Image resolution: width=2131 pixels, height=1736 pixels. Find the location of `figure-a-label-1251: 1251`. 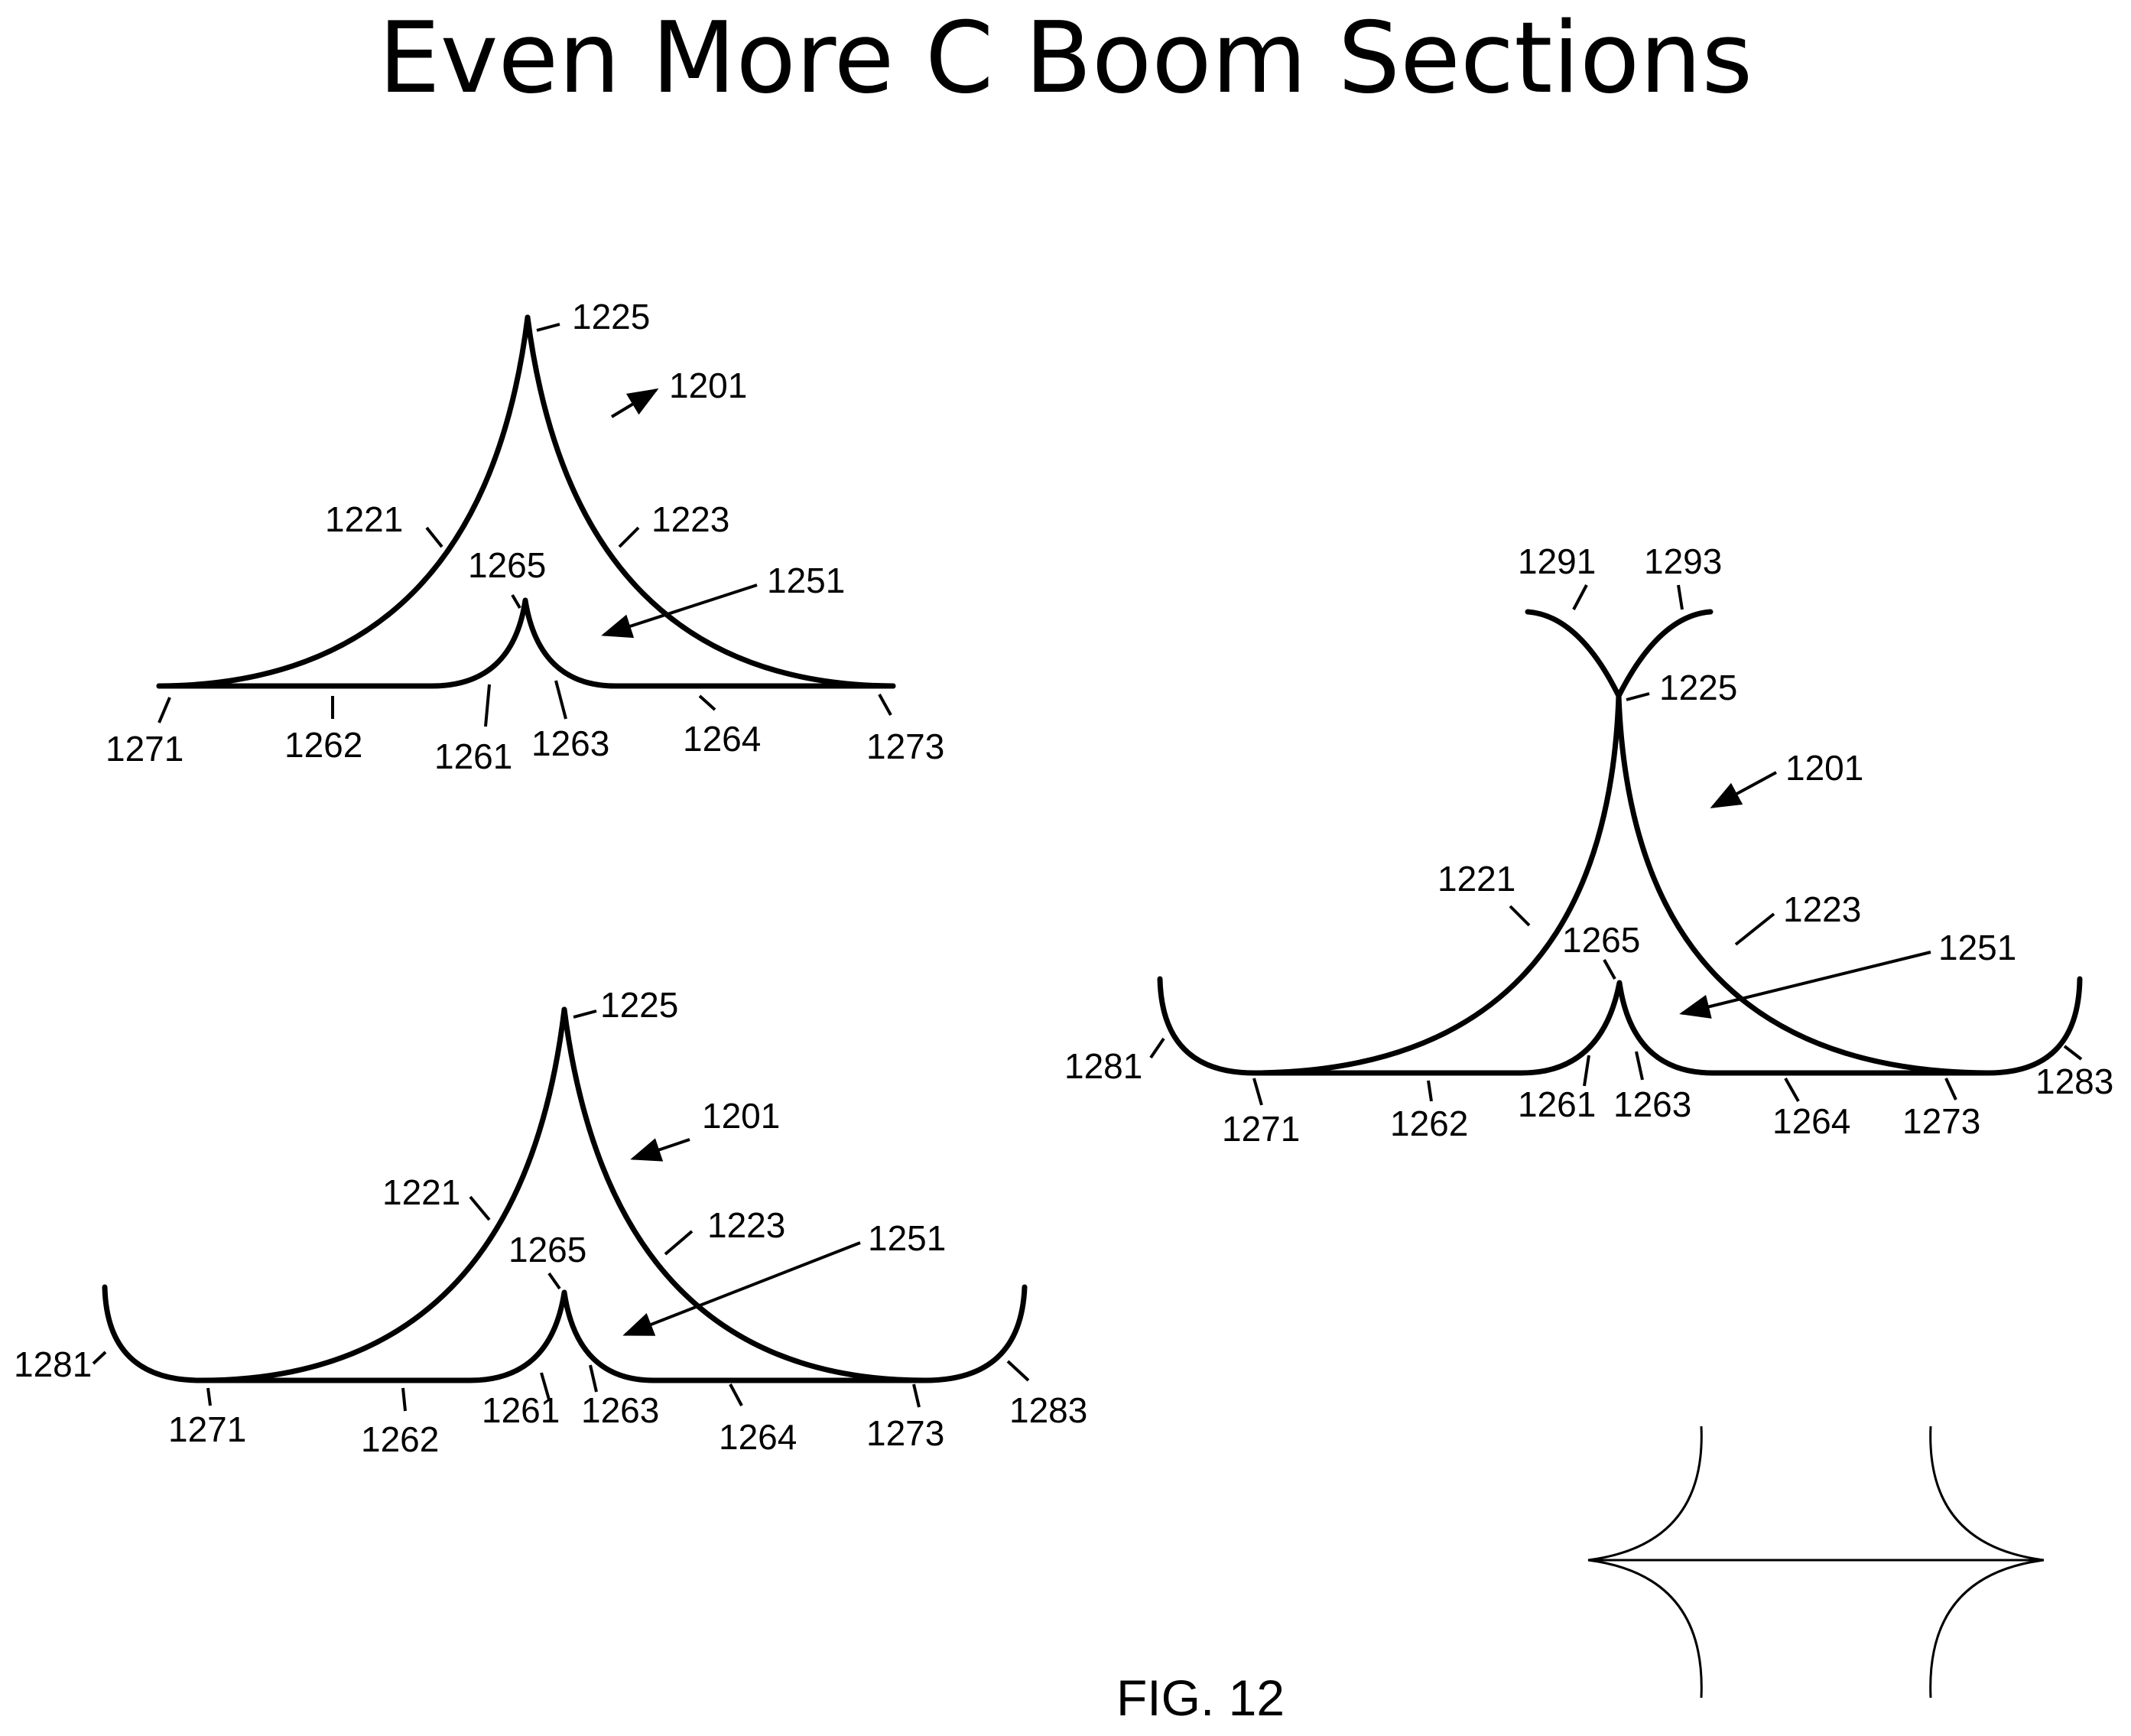

figure-a-label-1251: 1251 is located at coordinates (806, 580).